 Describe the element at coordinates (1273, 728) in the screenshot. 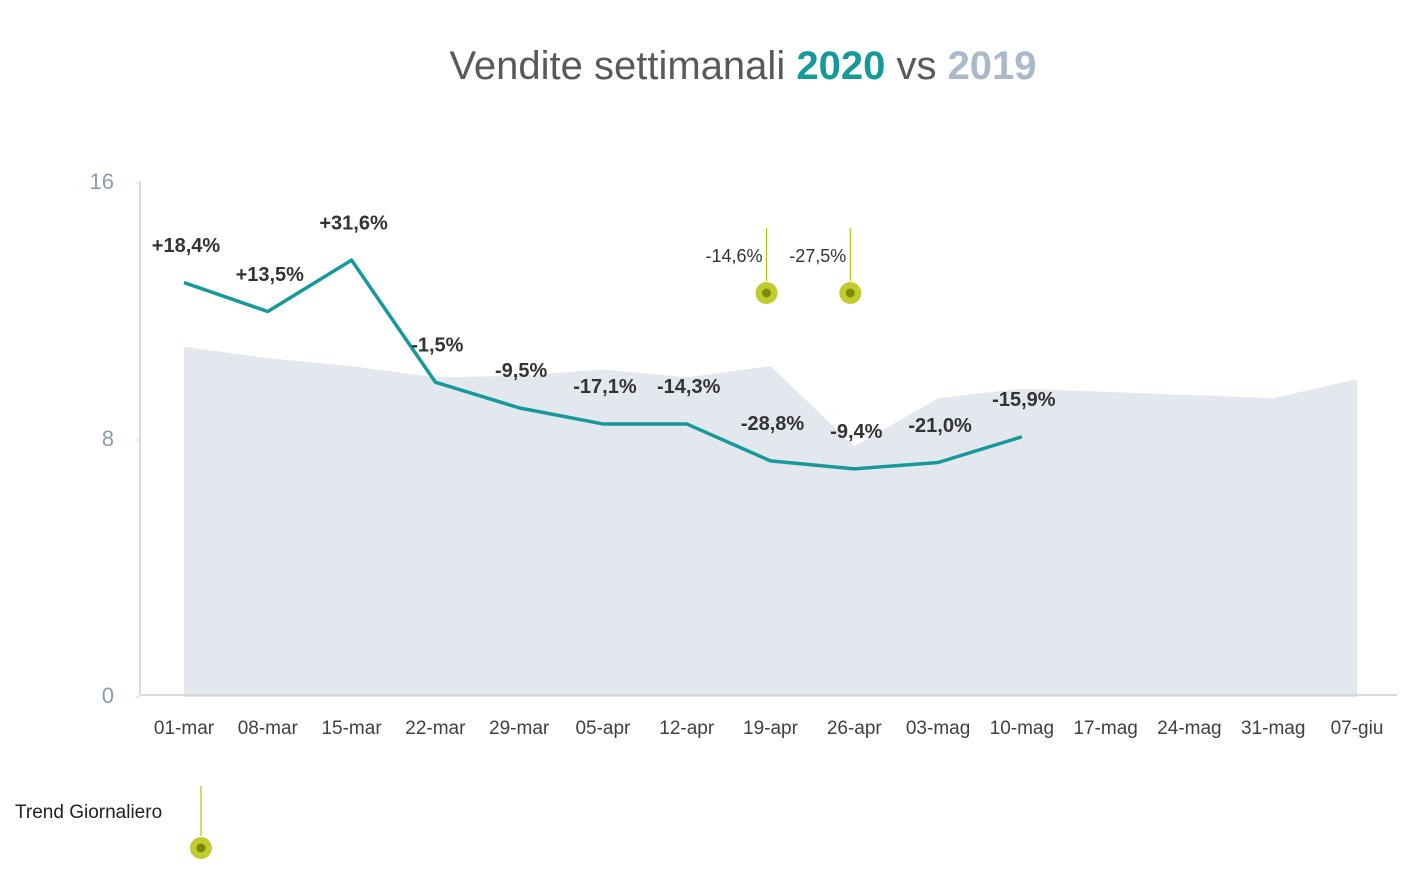

I see `x-tick-label: 31-mag` at that location.